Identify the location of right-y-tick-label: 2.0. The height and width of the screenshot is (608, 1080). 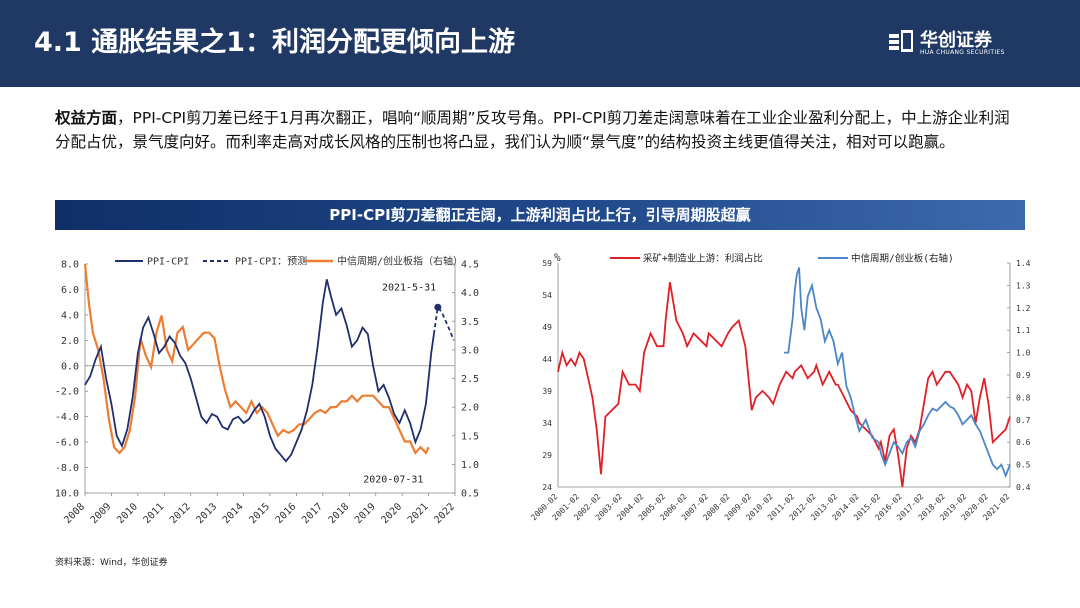
(470, 408).